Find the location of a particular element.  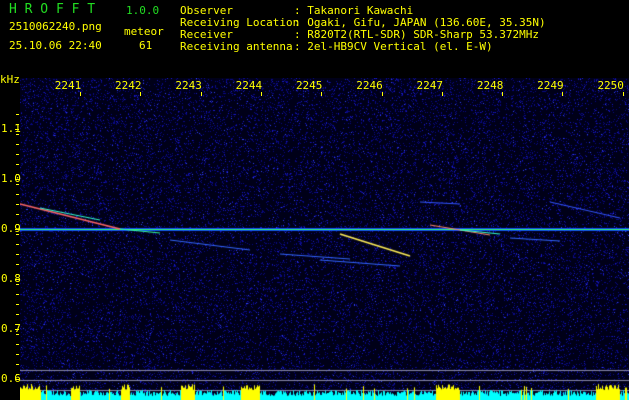

x-tick-label: 2248 is located at coordinates (490, 85).